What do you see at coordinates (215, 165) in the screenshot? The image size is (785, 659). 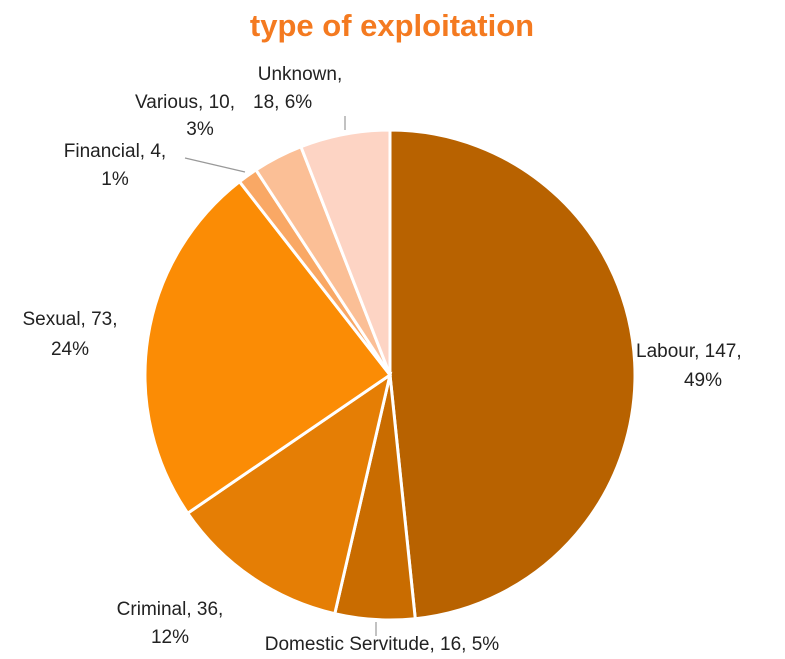 I see `leader-line` at bounding box center [215, 165].